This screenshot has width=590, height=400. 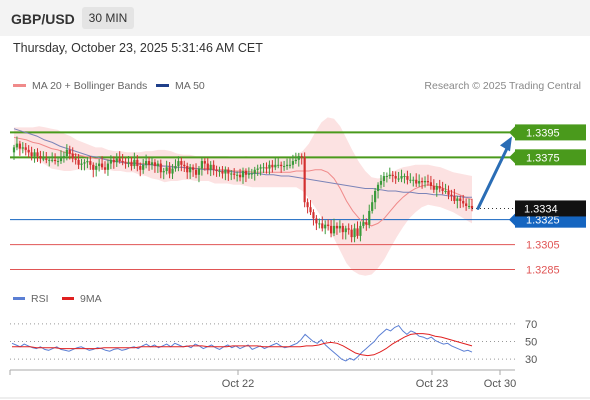 I want to click on legend-9ma-label: 9MA, so click(x=91, y=299).